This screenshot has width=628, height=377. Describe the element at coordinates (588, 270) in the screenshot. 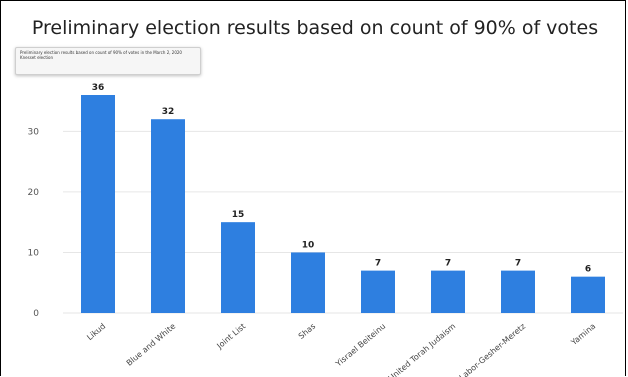

I see `data-label: 6` at that location.